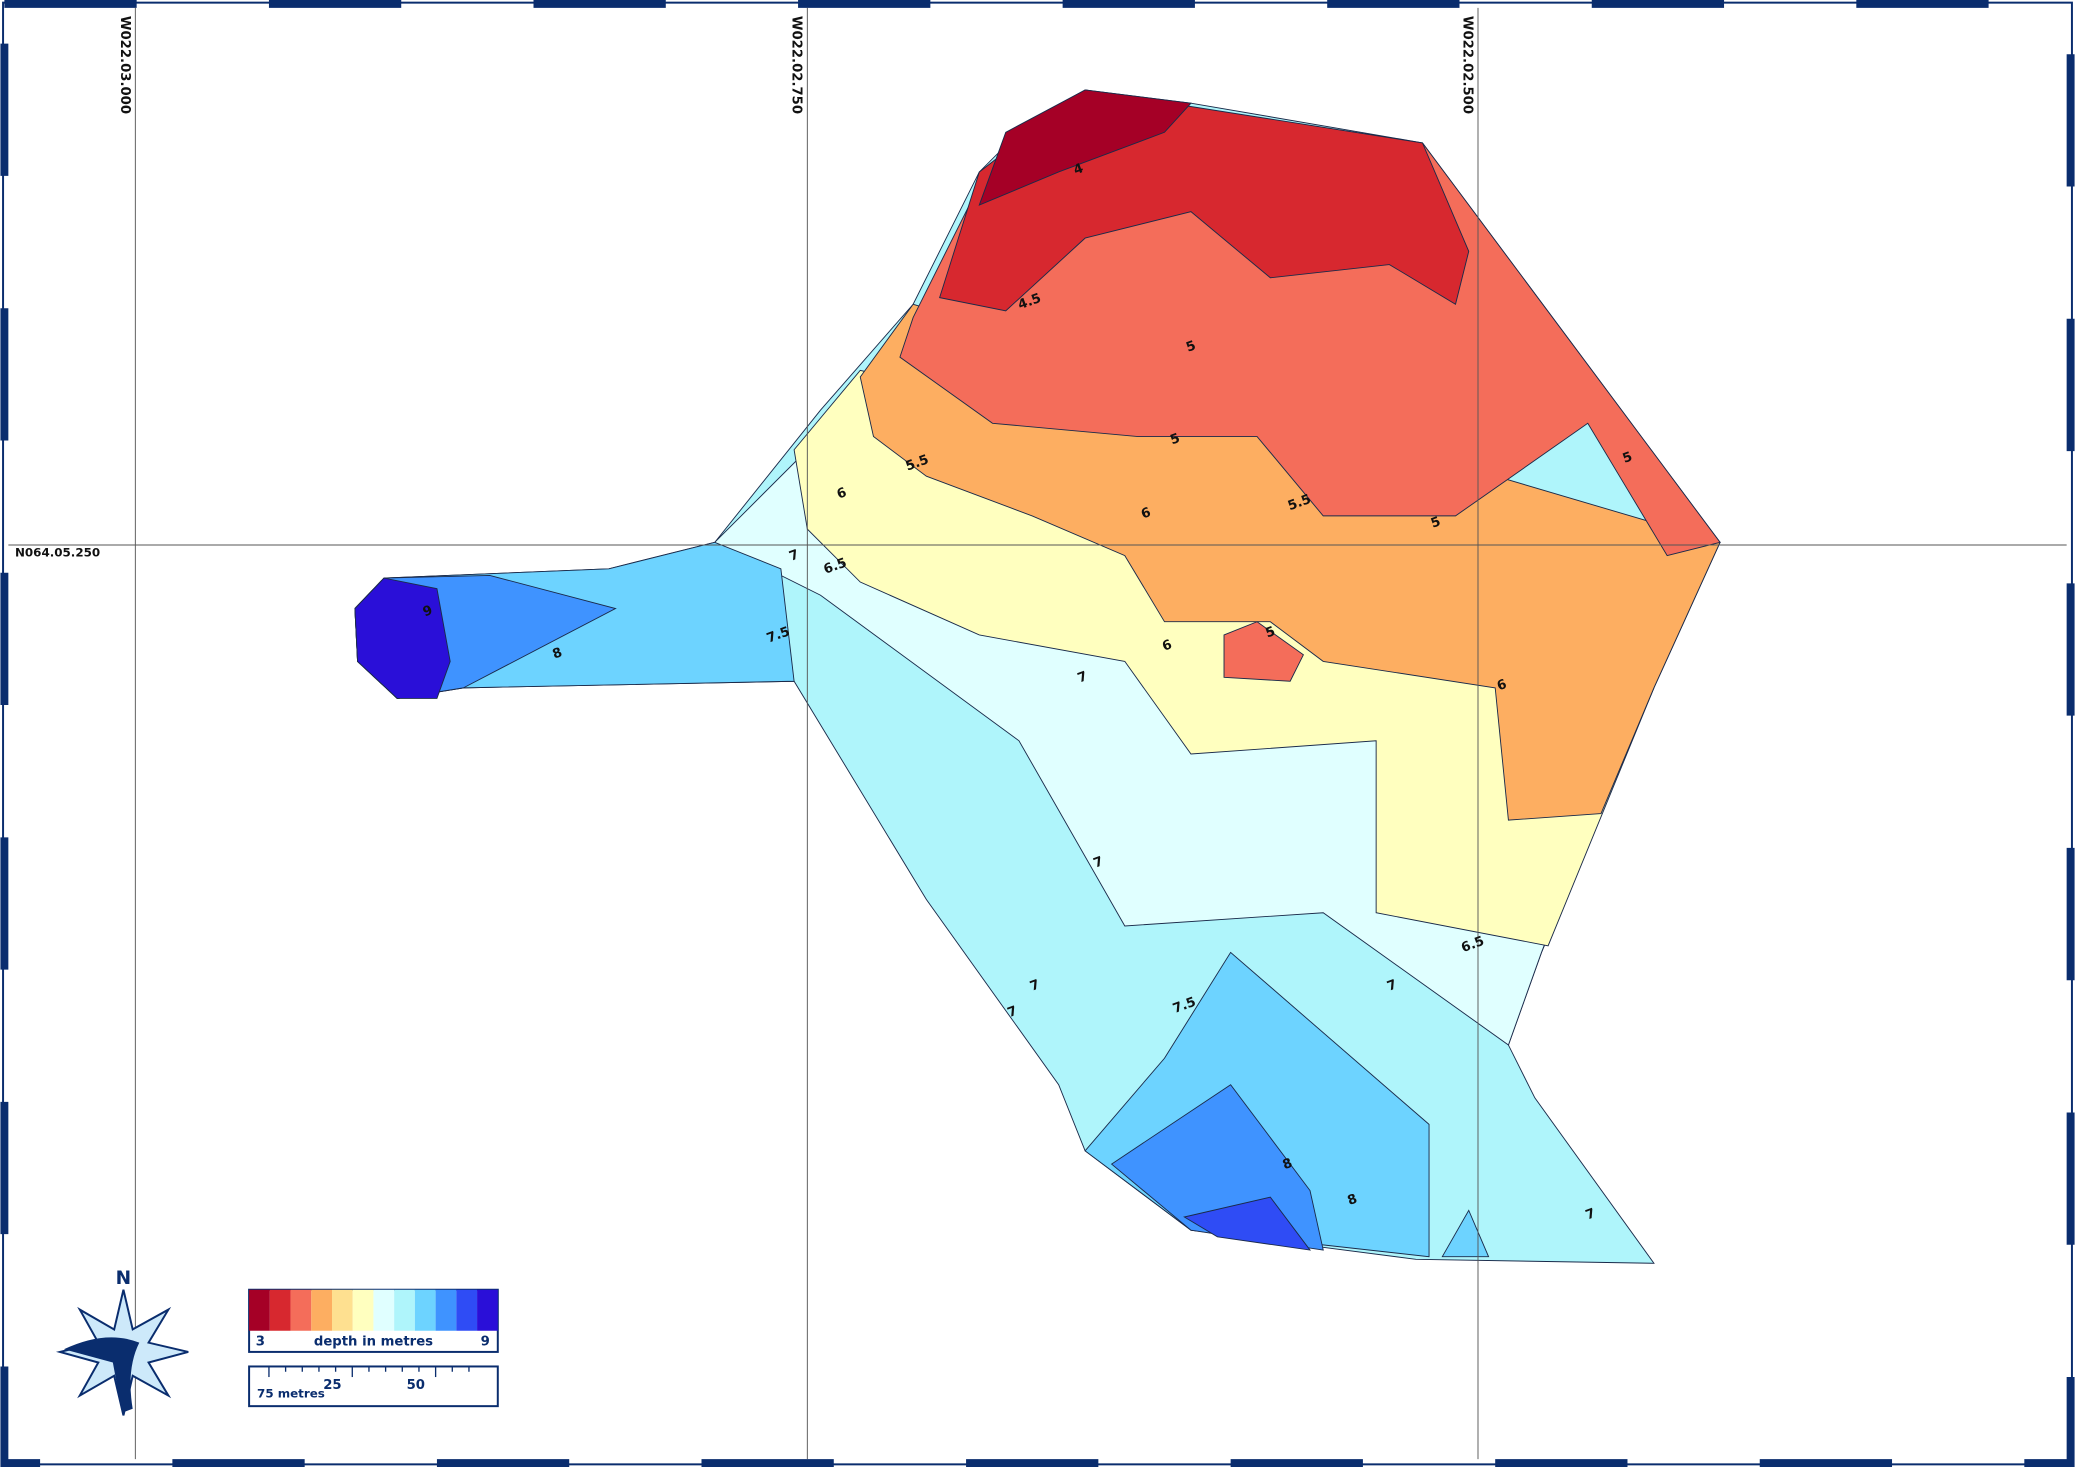  What do you see at coordinates (373, 1341) in the screenshot?
I see `legend-title: depth in metres` at bounding box center [373, 1341].